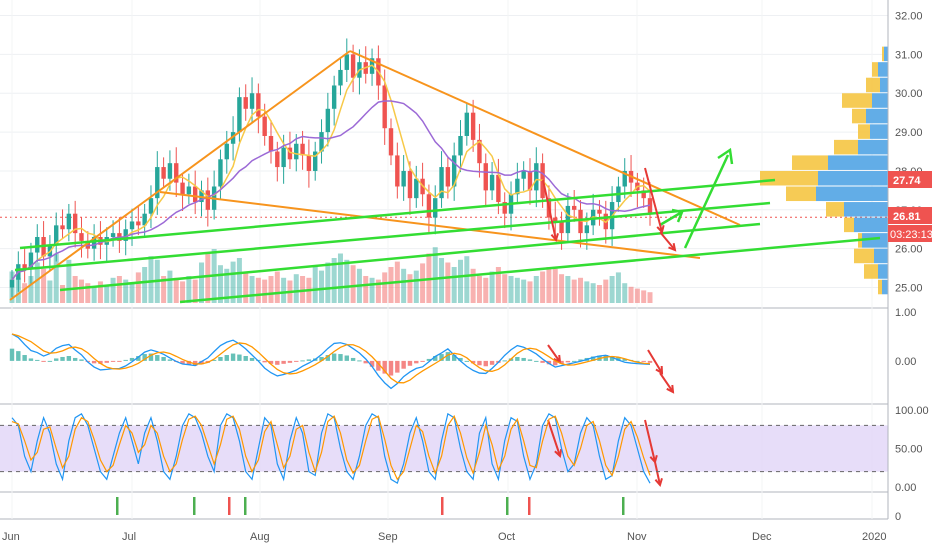 The height and width of the screenshot is (555, 932). I want to click on volume-bars, so click(331, 275).